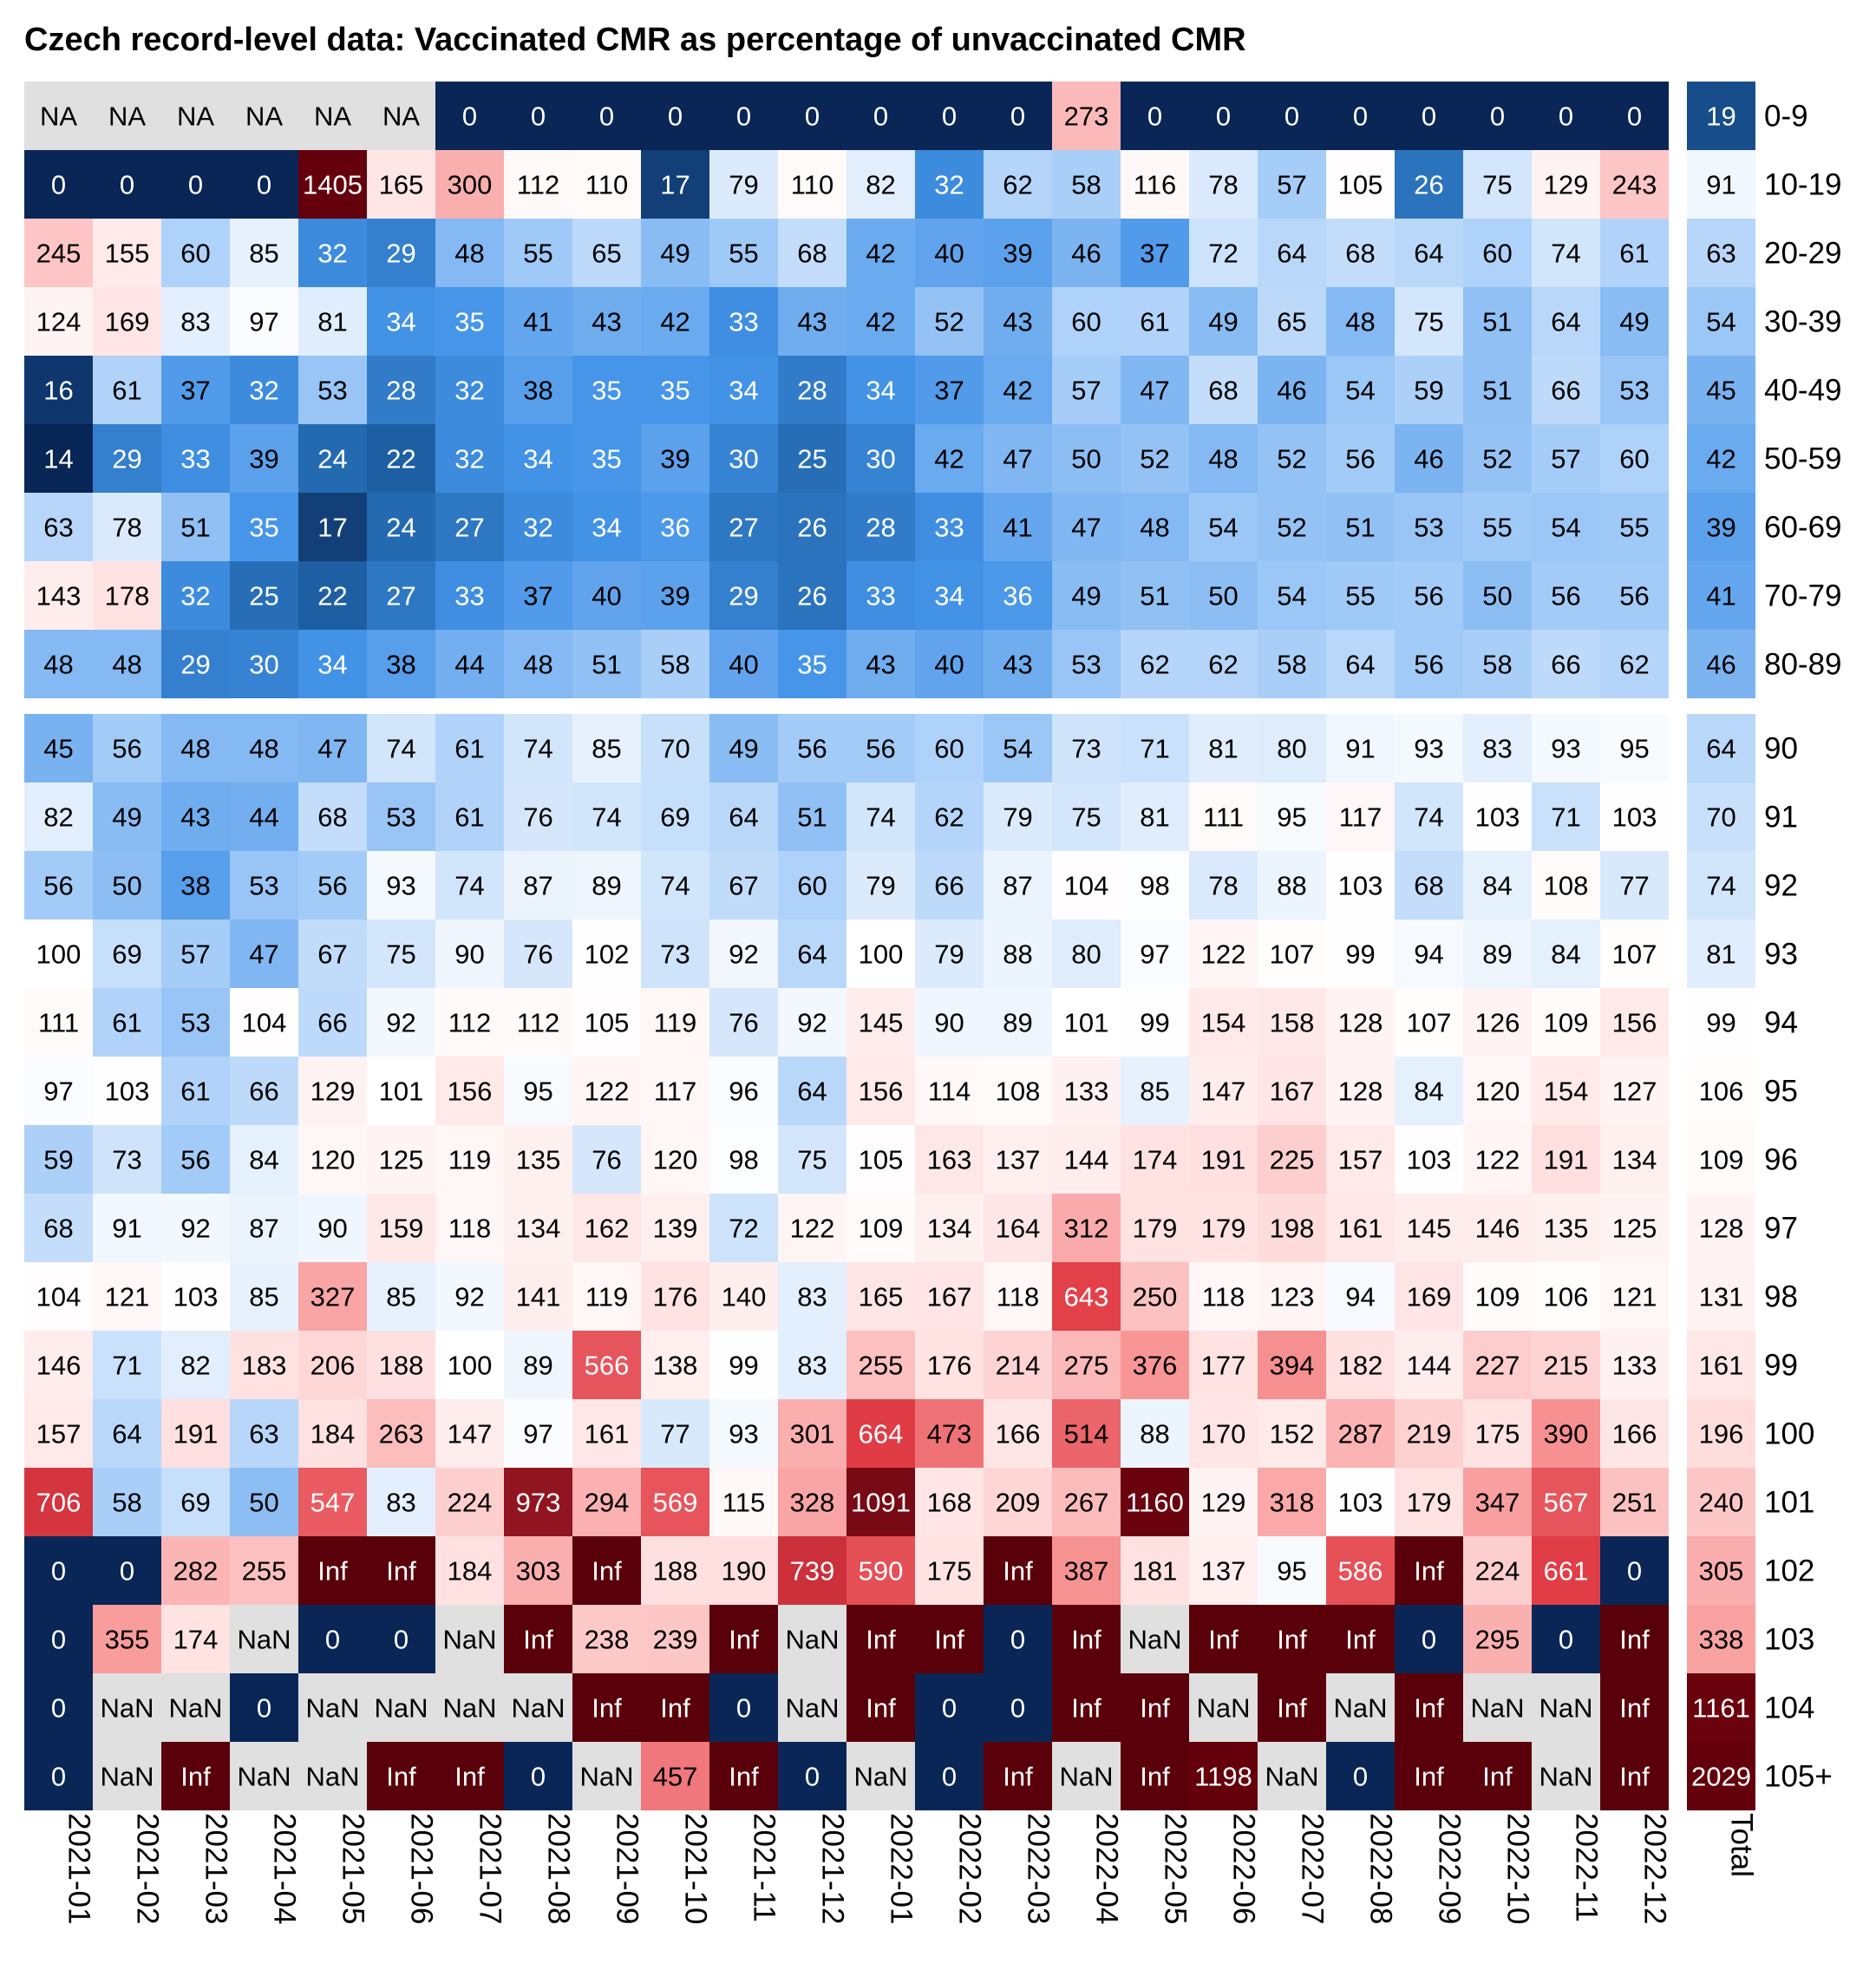 This screenshot has width=1876, height=1970. I want to click on cell-value-label: 101, so click(1086, 1023).